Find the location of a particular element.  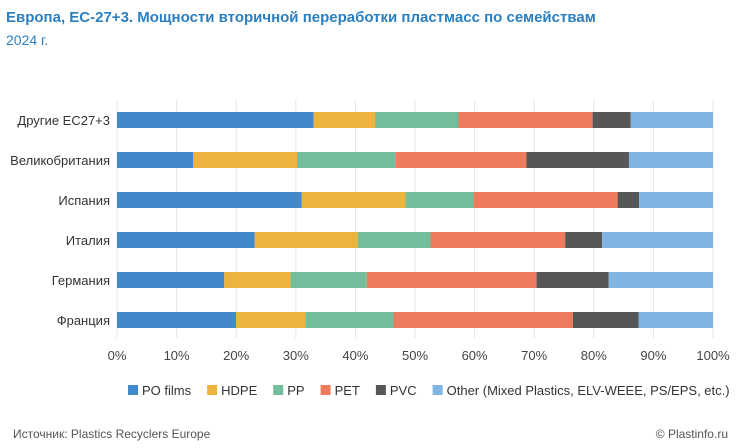

legend-label: PVC is located at coordinates (403, 390).